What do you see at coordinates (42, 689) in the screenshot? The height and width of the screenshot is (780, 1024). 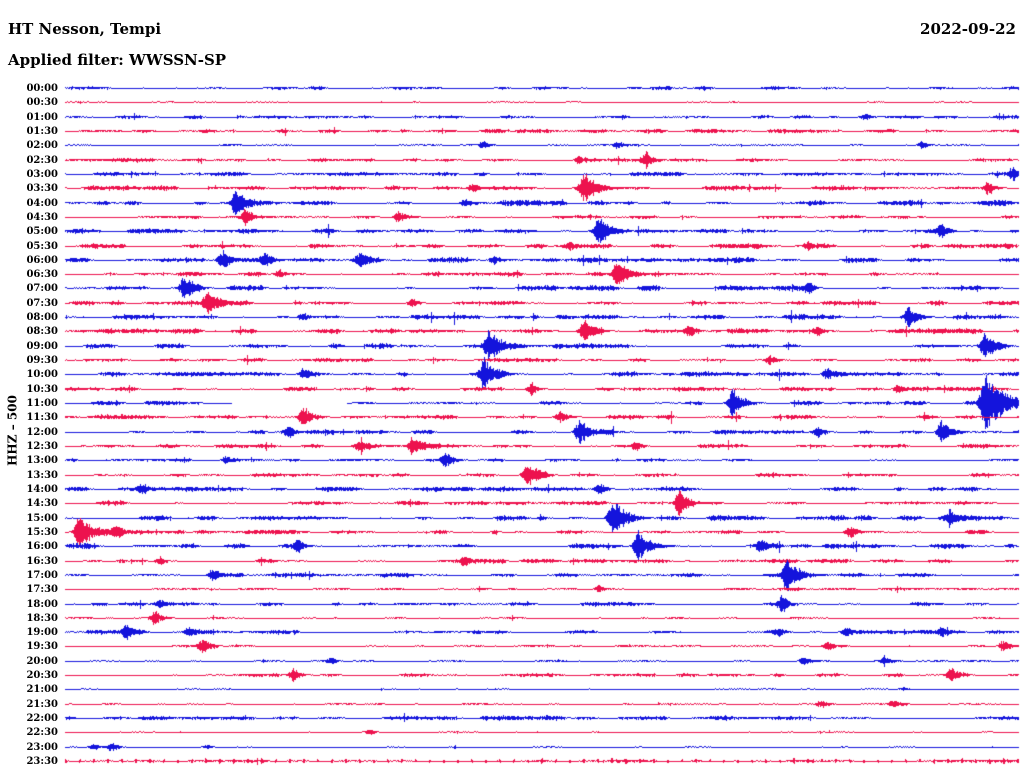 I see `trace-time-label: 21:00` at bounding box center [42, 689].